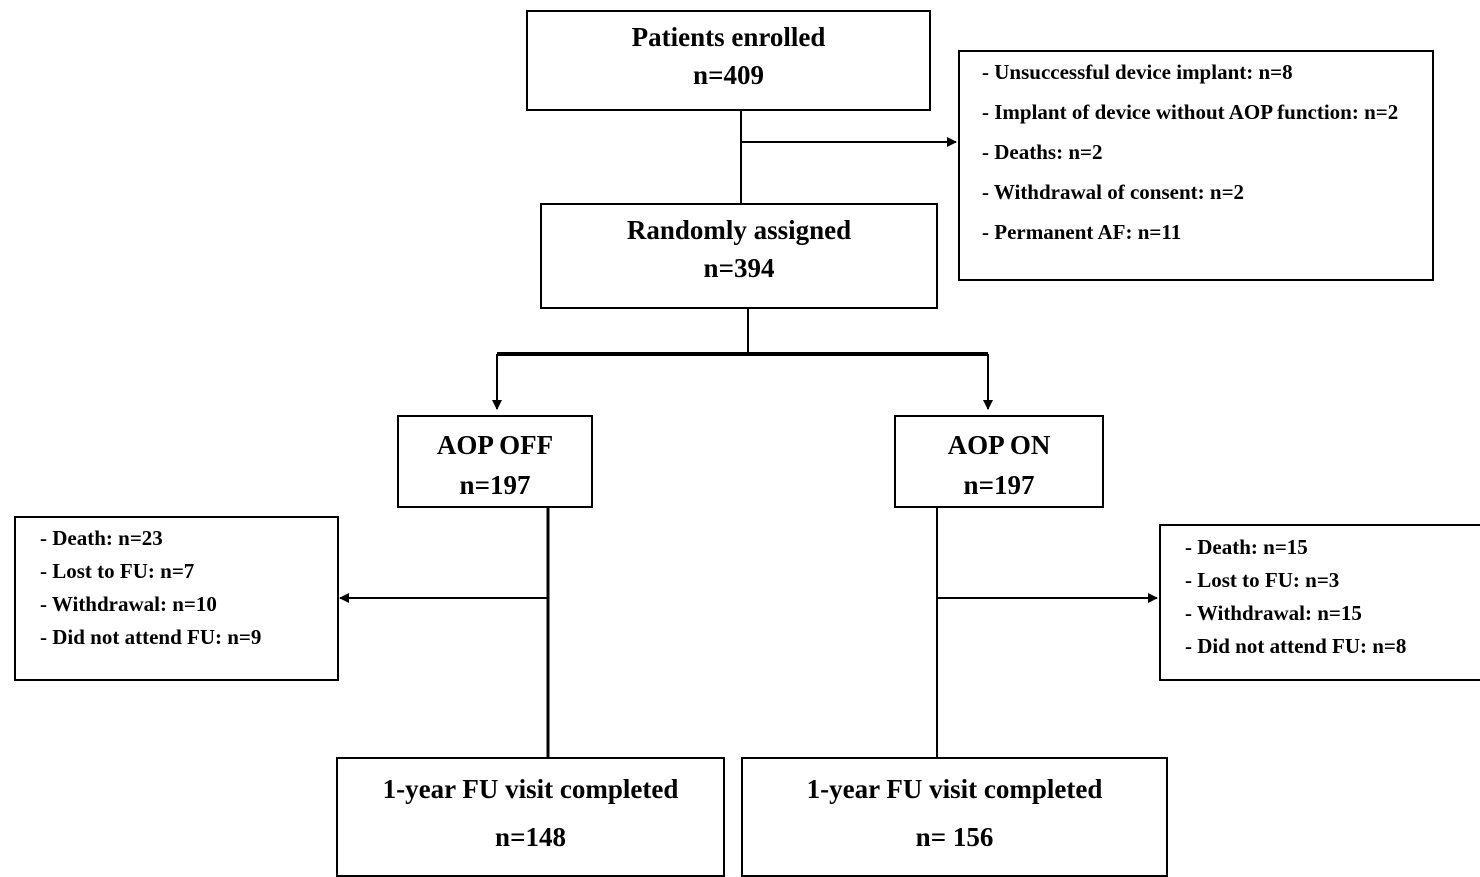 This screenshot has width=1480, height=877. I want to click on loss-item: - Lost to FU: n=7, so click(117, 571).